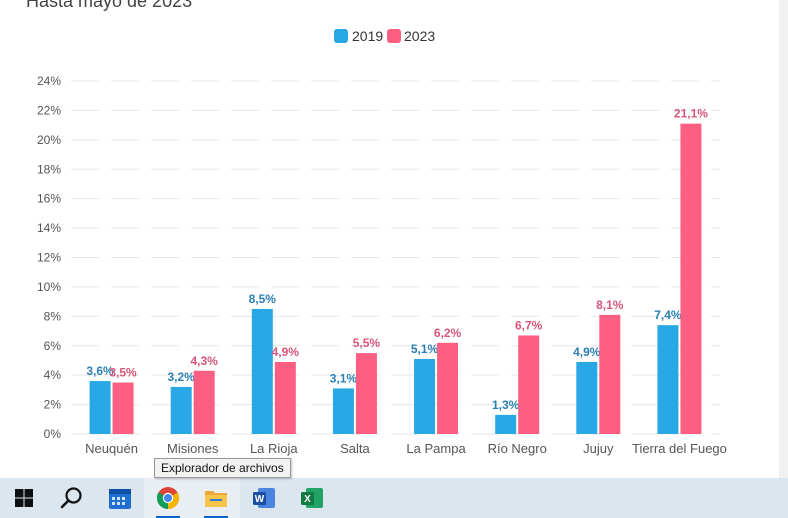  What do you see at coordinates (109, 5) in the screenshot?
I see `chart-subtitle: Hasta mayo de 2023` at bounding box center [109, 5].